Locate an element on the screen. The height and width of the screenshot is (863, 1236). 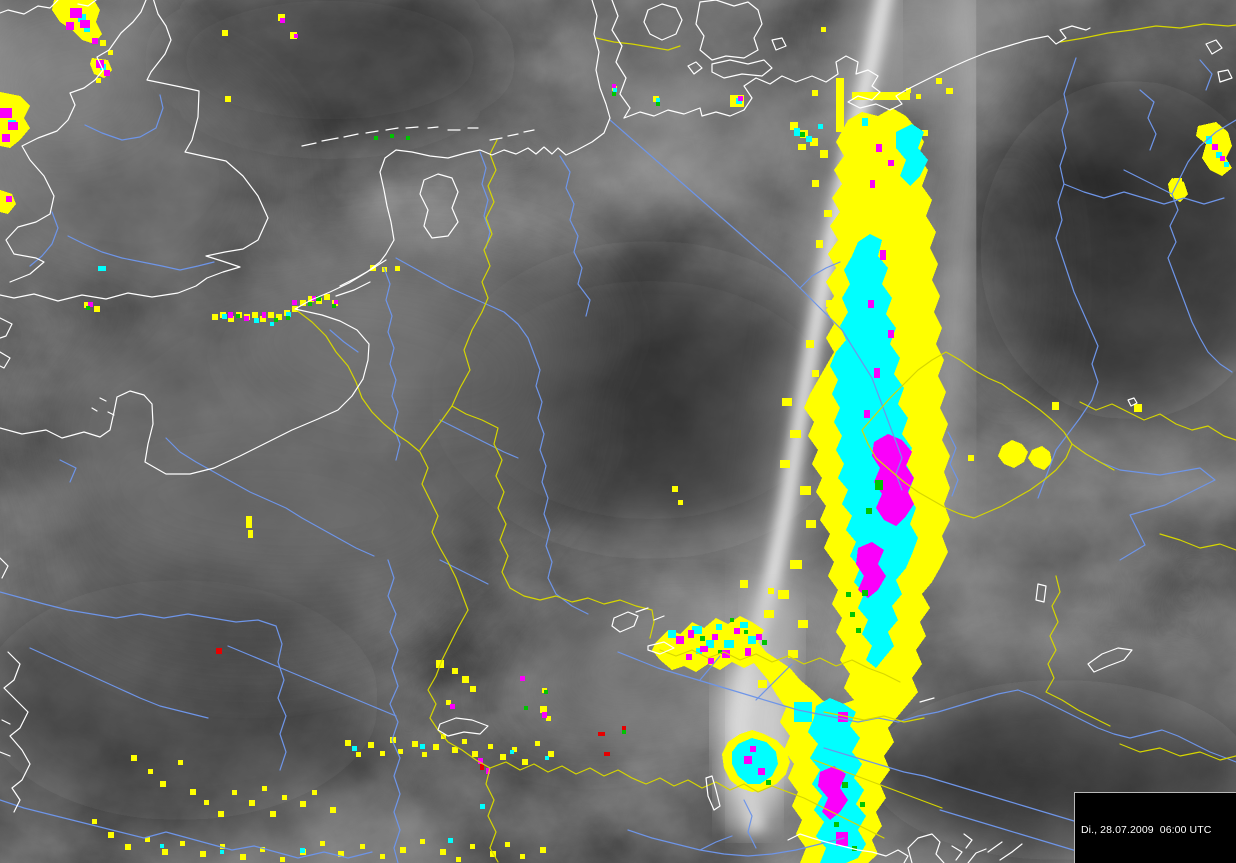
lake-neuchatel is located at coordinates (638, 620).